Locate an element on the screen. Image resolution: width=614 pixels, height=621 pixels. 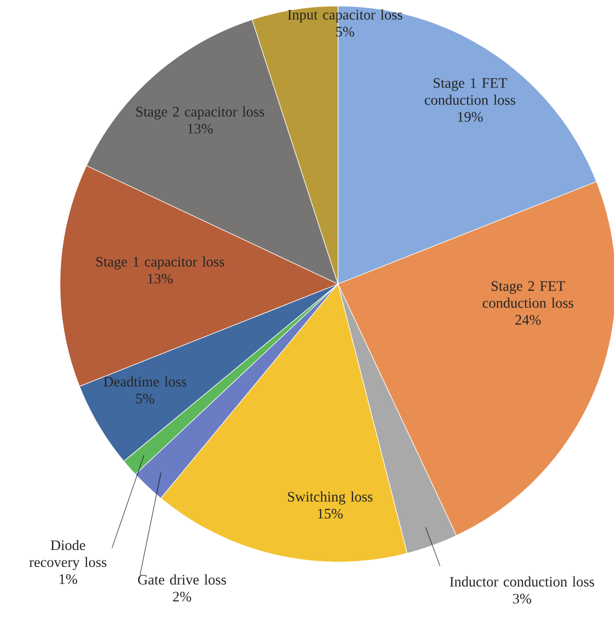
slice-label: Stage 1 FET conduction loss is located at coordinates (470, 91).